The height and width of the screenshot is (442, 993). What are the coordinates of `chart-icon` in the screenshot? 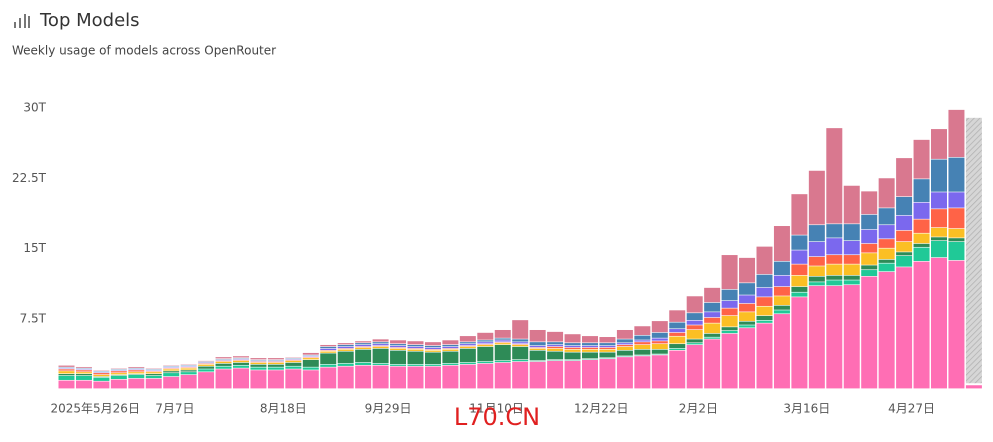 It's located at (22, 21).